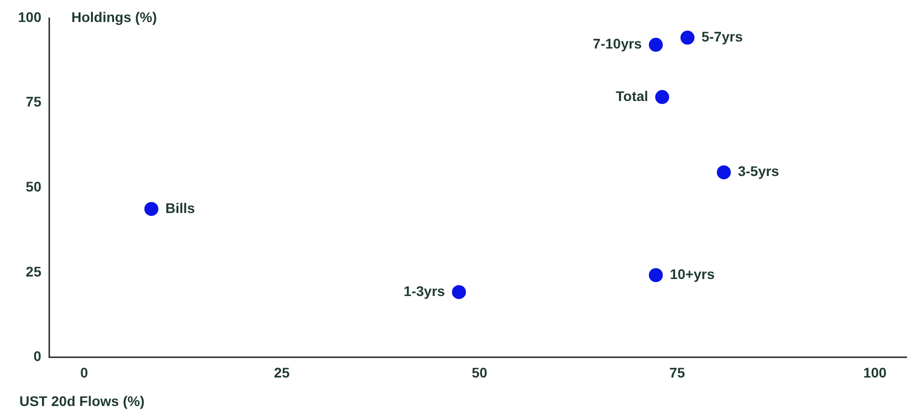  I want to click on annotation: 3-5yrs, so click(759, 171).